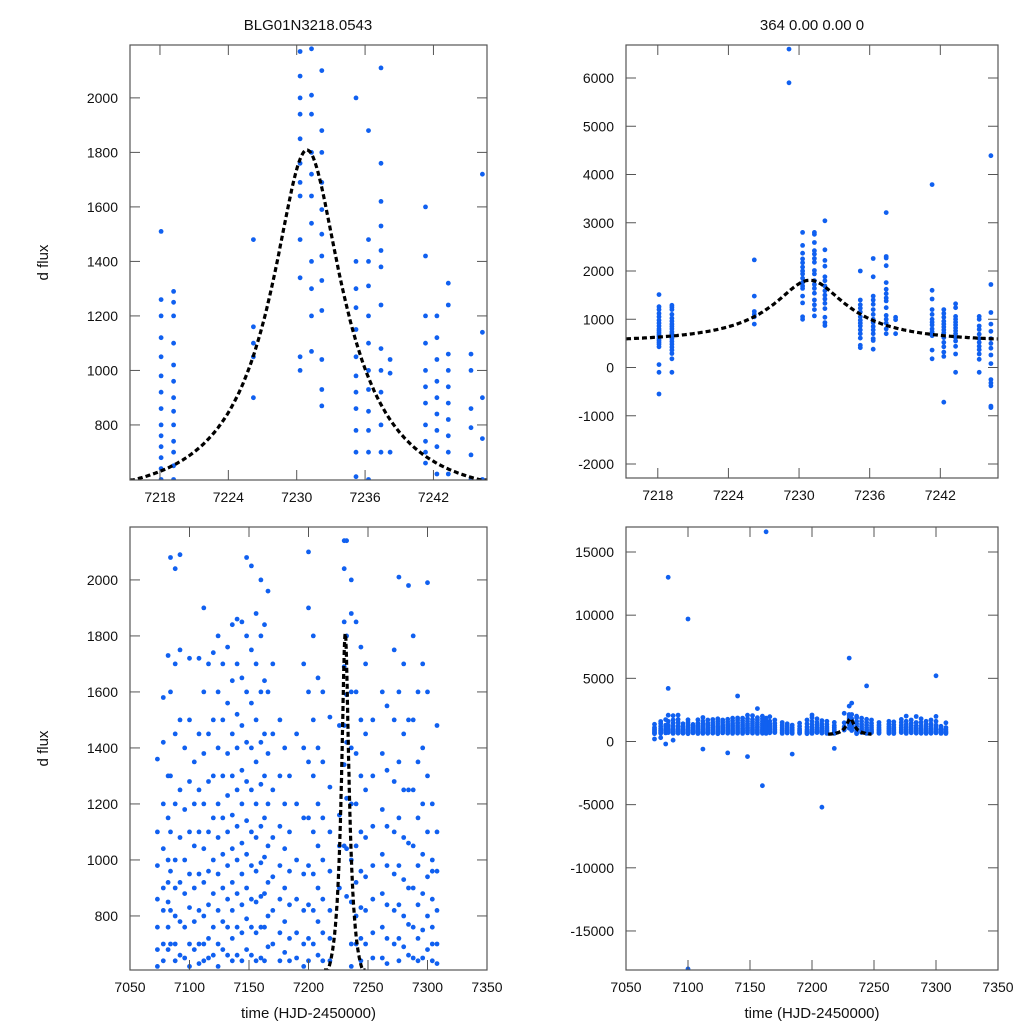 The width and height of the screenshot is (1024, 1024). What do you see at coordinates (102, 692) in the screenshot?
I see `y-tick-label: 1600` at bounding box center [102, 692].